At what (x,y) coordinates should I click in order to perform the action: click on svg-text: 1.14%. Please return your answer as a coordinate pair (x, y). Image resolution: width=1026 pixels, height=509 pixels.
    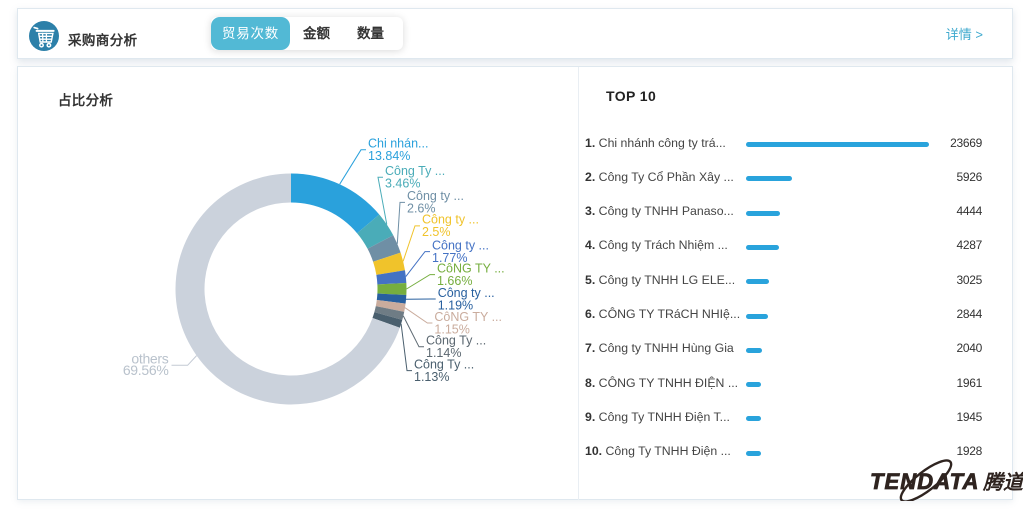
    Looking at the image, I should click on (443, 353).